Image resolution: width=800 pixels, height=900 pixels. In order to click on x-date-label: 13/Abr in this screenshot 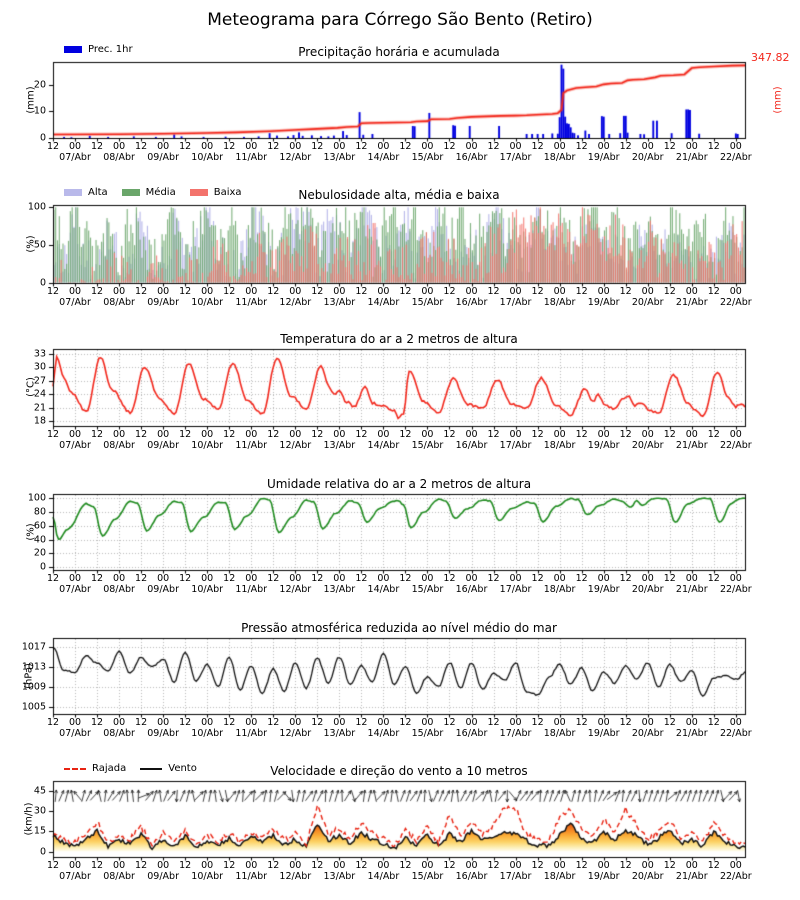, I will do `click(339, 876)`.